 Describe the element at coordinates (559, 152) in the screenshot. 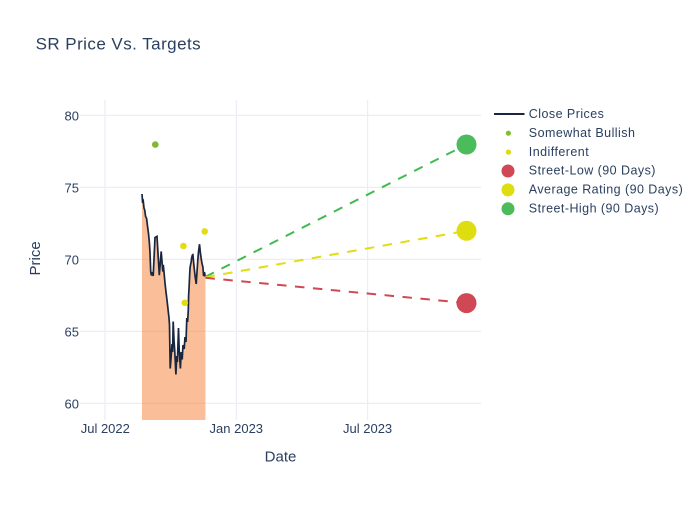

I see `svg-text: Indifferent` at that location.